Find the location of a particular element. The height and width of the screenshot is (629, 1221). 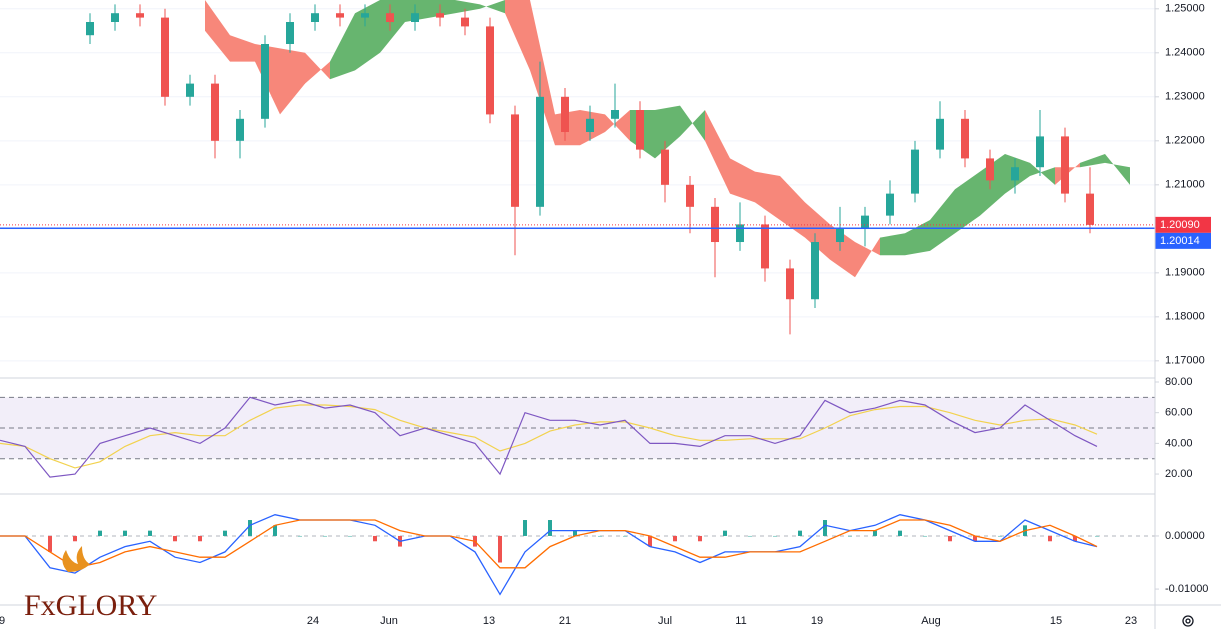

y-tick-label: 1.17000 is located at coordinates (1185, 361).